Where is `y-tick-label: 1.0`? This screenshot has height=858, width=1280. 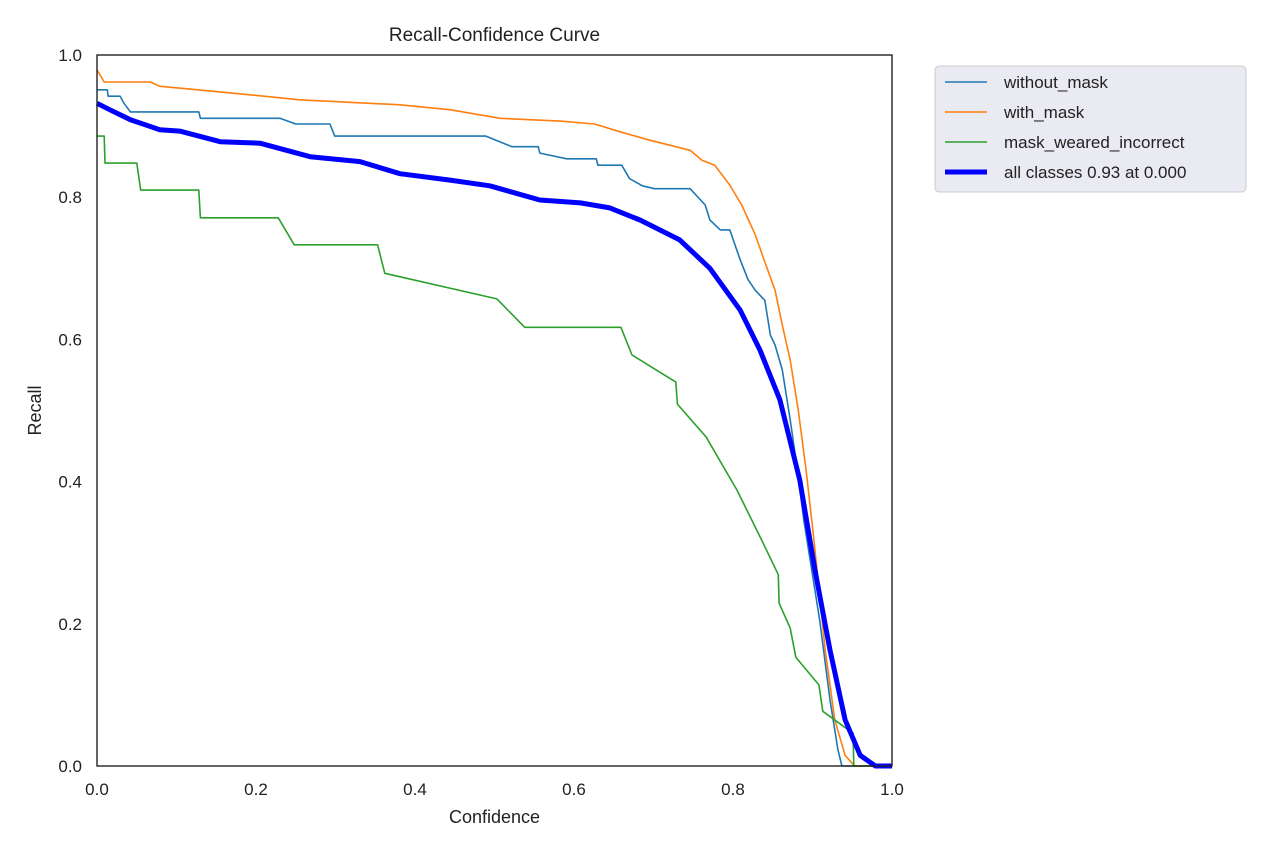
y-tick-label: 1.0 is located at coordinates (70, 55).